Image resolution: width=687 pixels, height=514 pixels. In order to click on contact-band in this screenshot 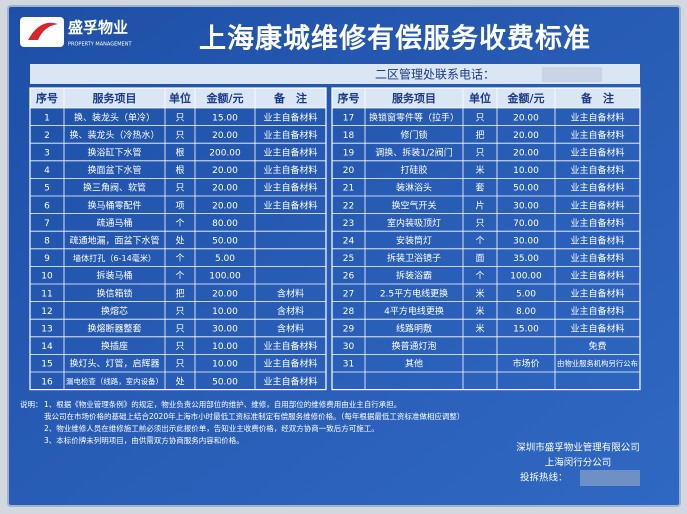, I will do `click(335, 74)`.